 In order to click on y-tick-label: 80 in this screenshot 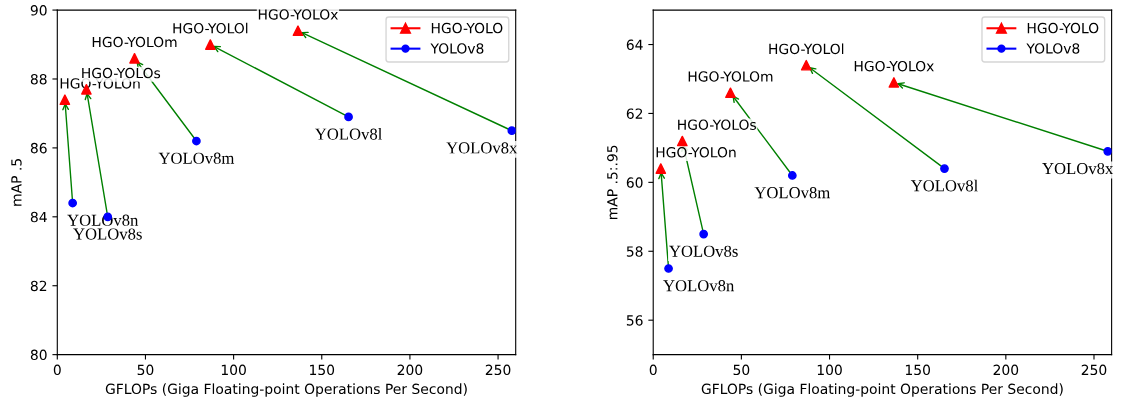, I will do `click(38, 355)`.